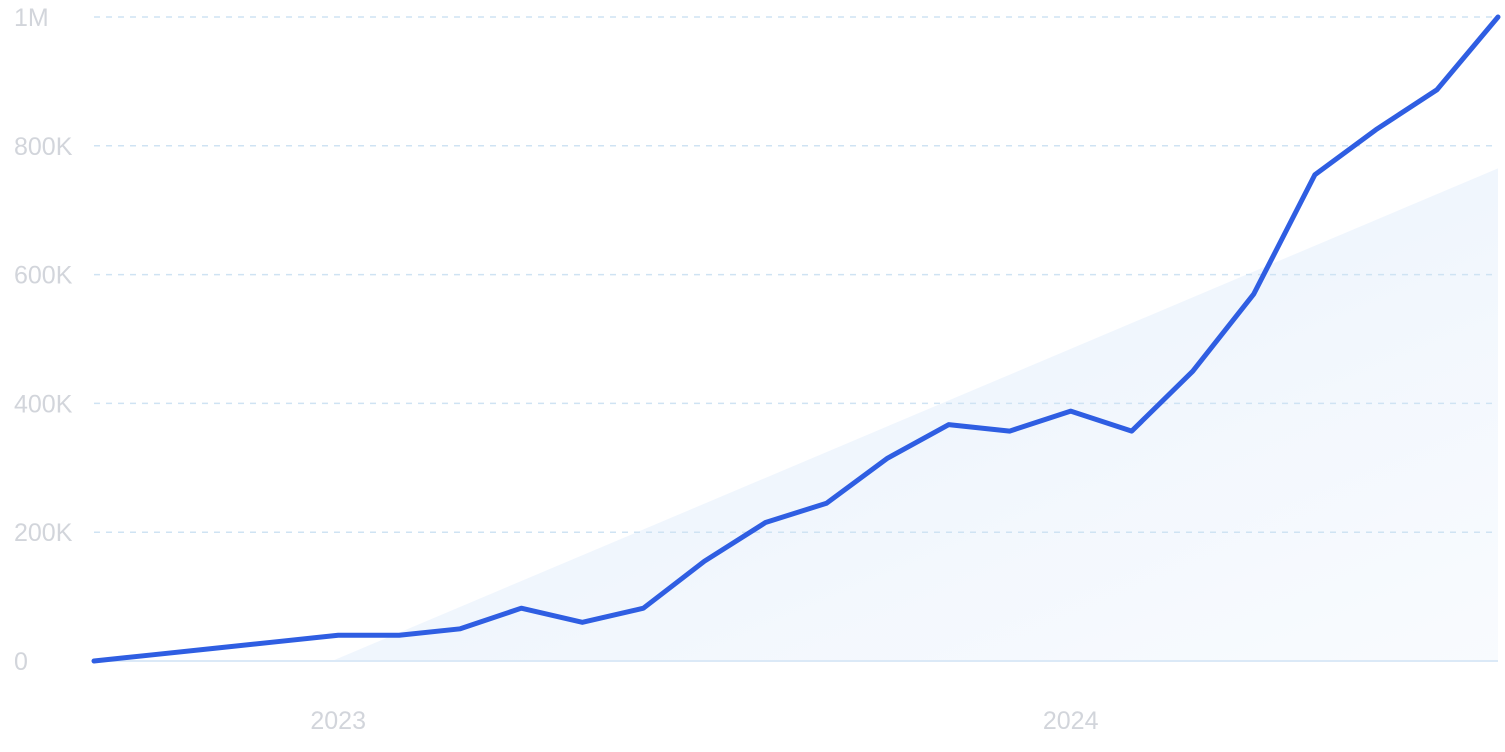 Image resolution: width=1505 pixels, height=752 pixels. I want to click on y-tick-label: 400K, so click(43, 404).